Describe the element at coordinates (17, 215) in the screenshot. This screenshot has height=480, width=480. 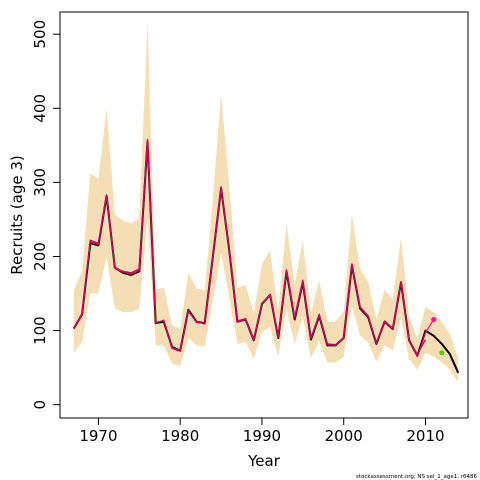
I see `y-axis-title: Recruits (age 3)` at that location.